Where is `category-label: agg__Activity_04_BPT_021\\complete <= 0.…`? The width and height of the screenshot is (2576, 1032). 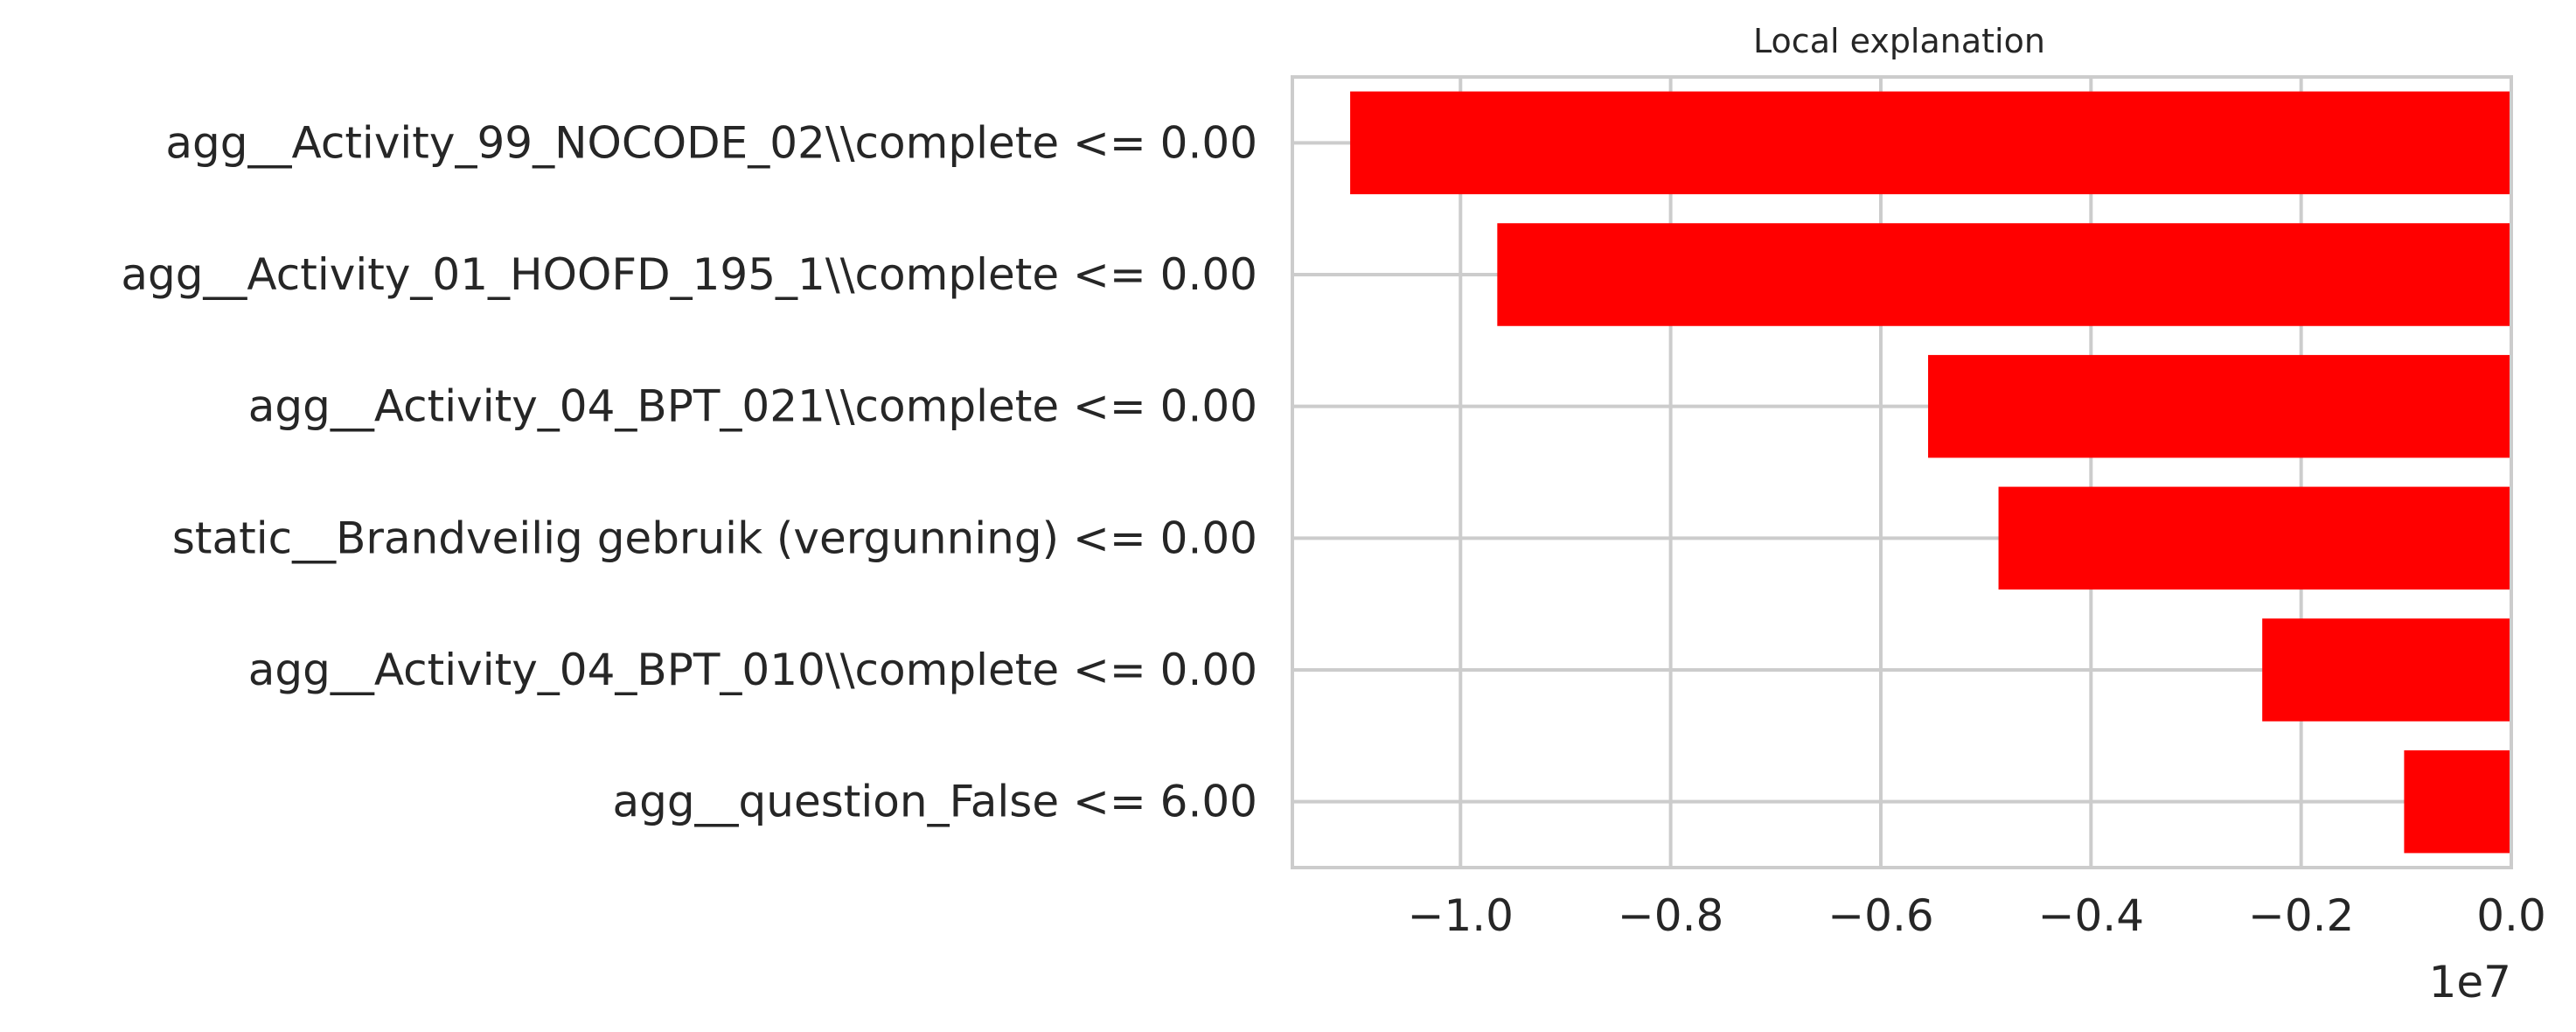 category-label: agg__Activity_04_BPT_021\\complete <= 0.… is located at coordinates (752, 406).